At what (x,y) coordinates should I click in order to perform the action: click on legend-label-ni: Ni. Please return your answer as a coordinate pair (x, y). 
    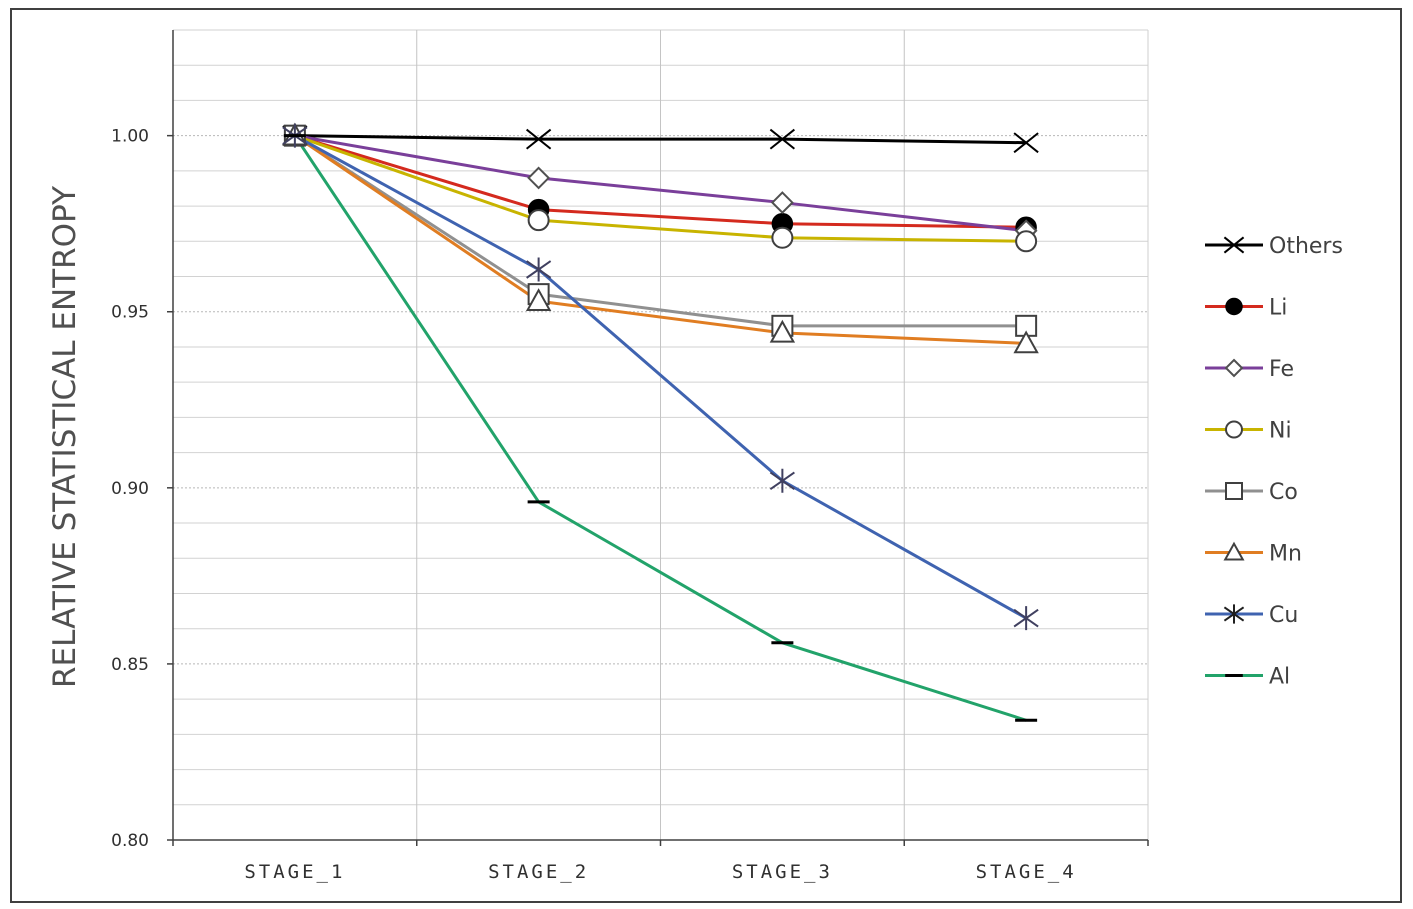
    Looking at the image, I should click on (1280, 431).